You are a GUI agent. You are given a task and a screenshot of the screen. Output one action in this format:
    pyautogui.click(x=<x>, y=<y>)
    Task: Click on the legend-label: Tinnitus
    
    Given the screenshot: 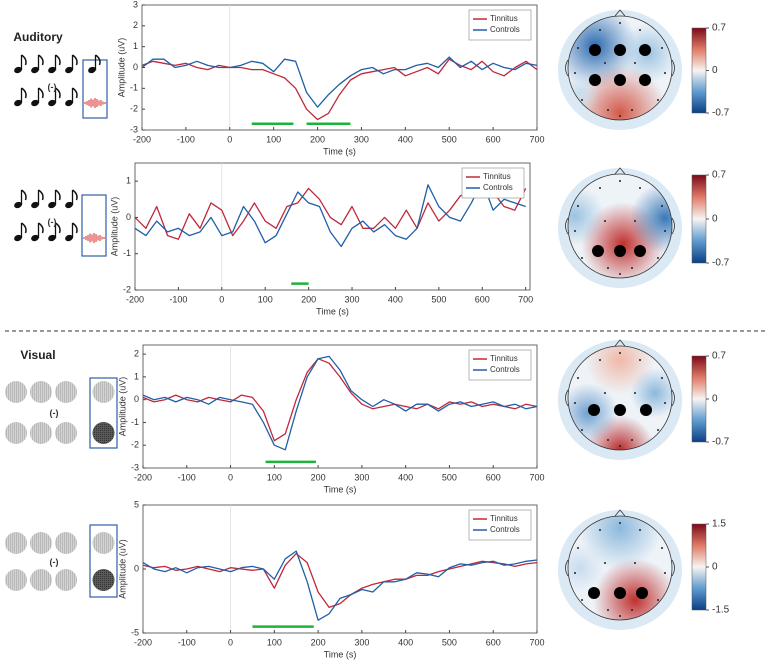 What is the action you would take?
    pyautogui.click(x=504, y=18)
    